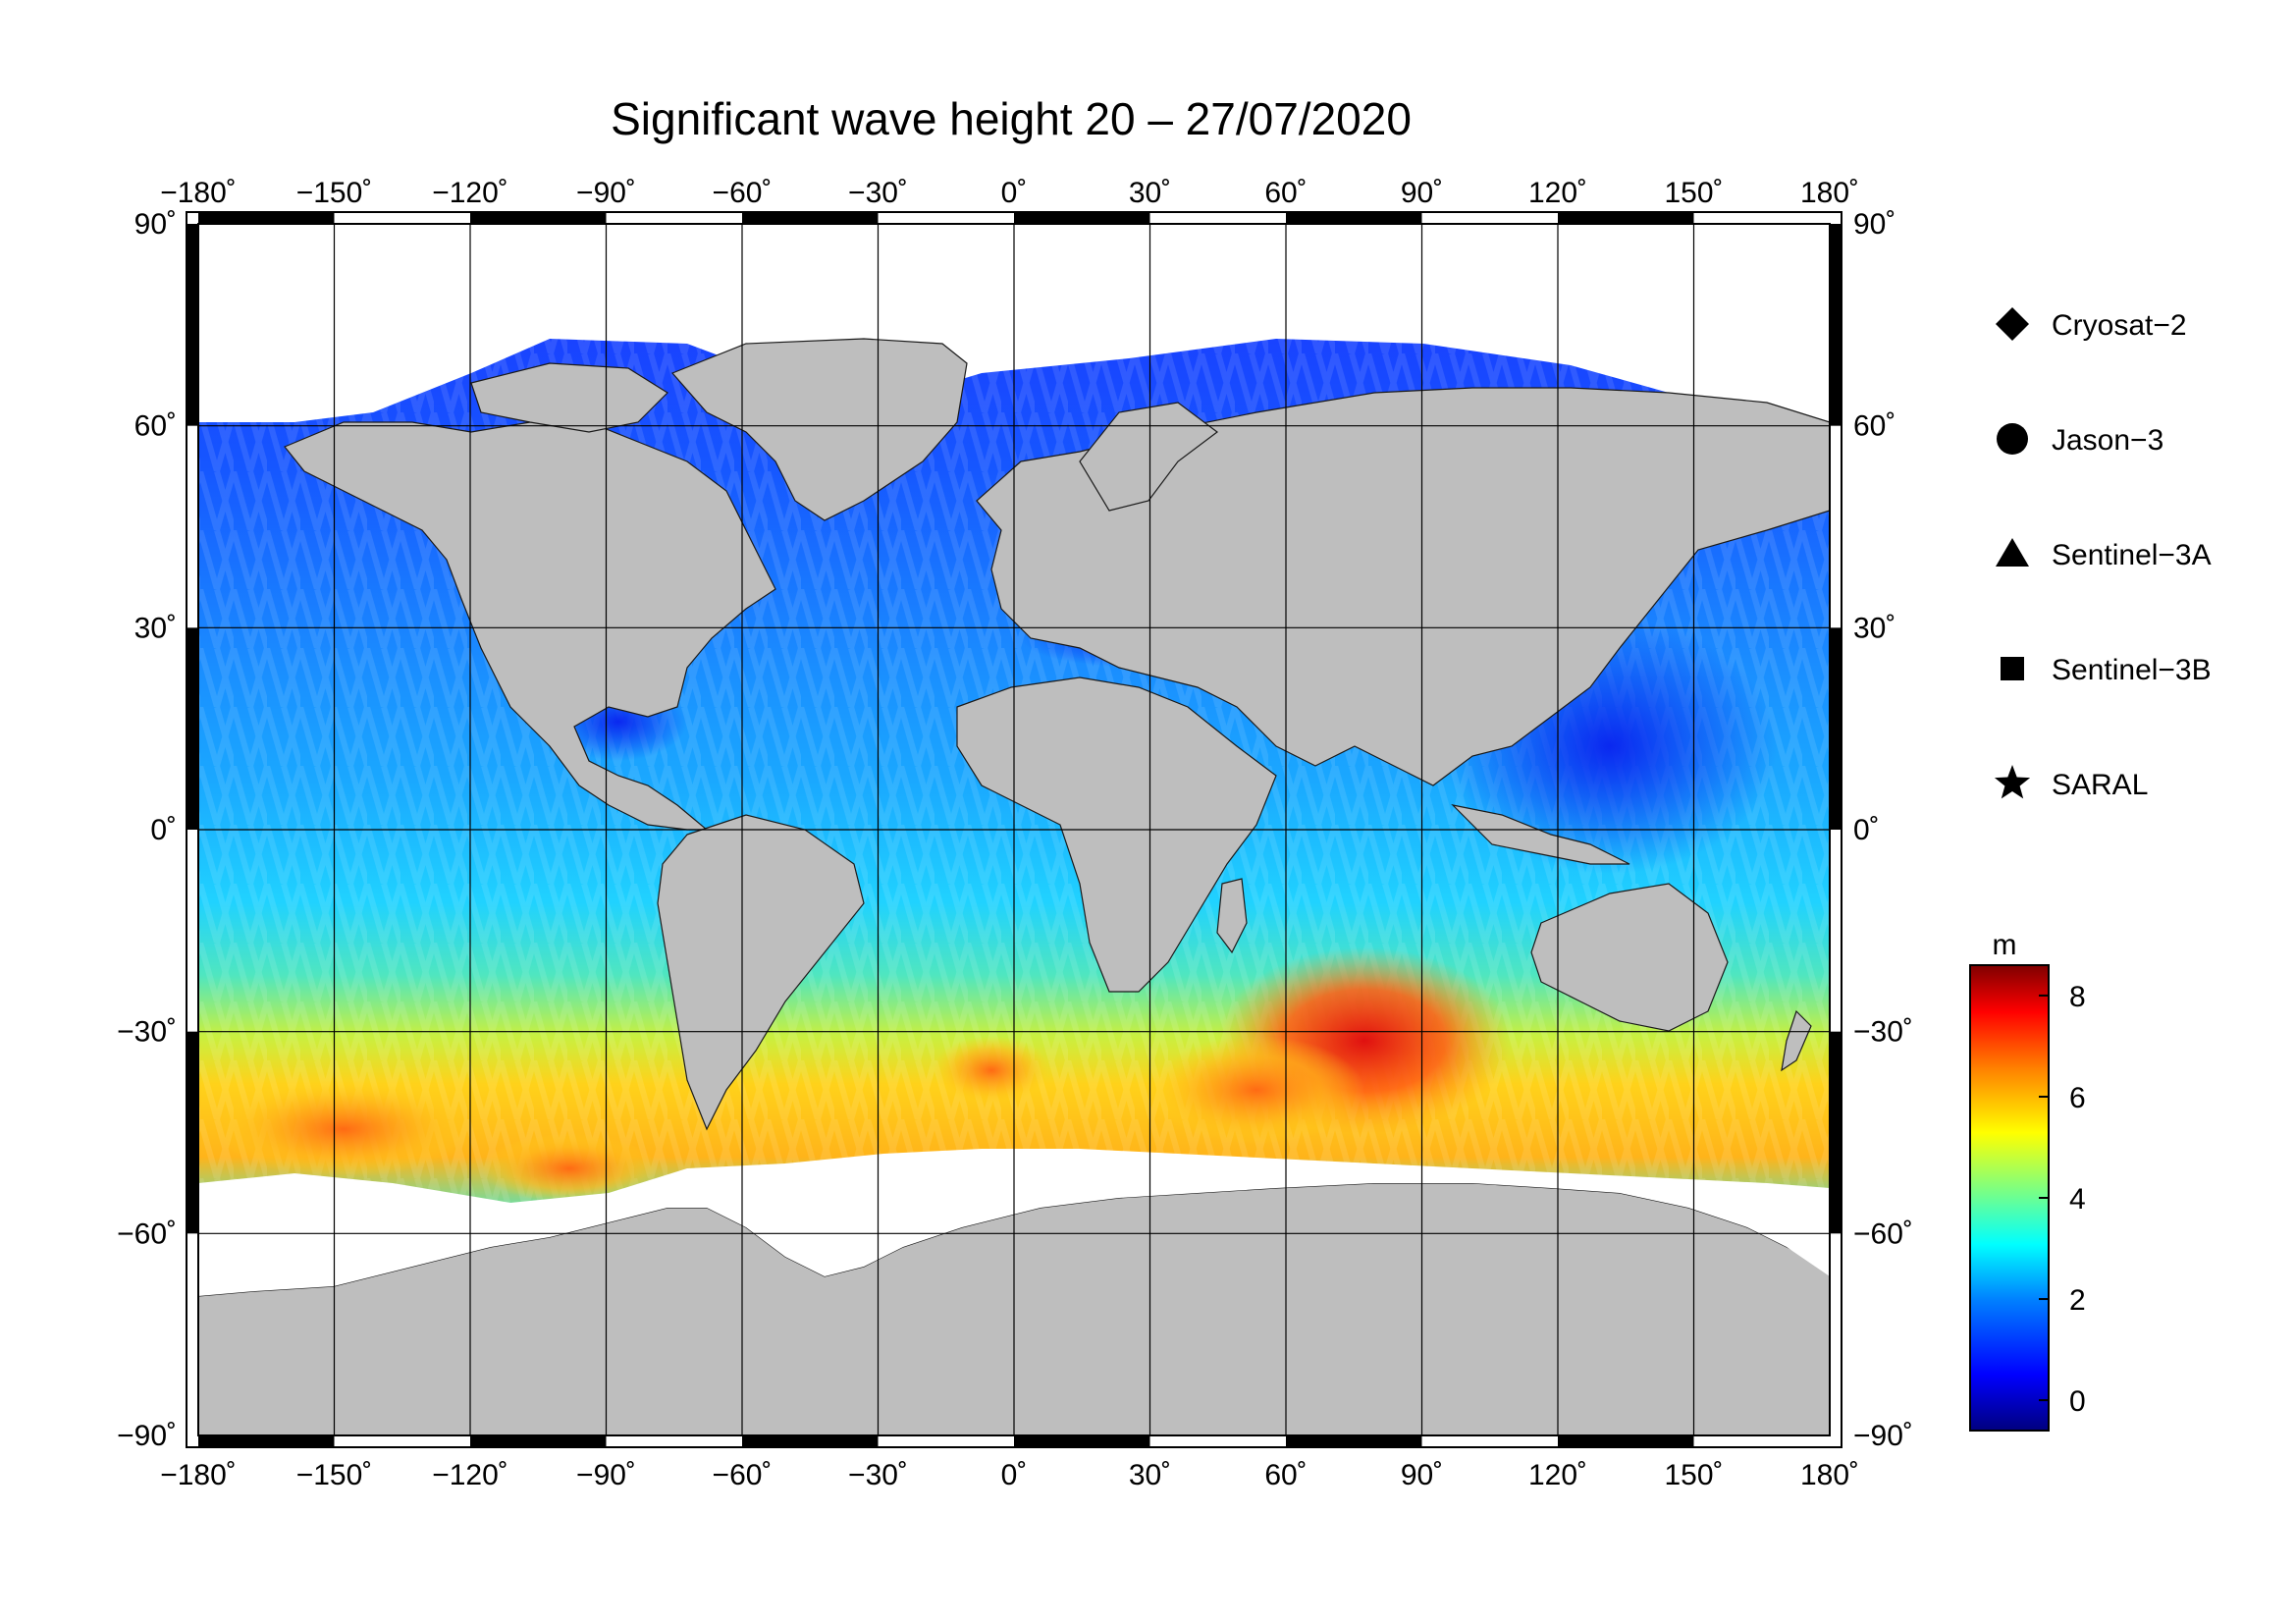 Image resolution: width=2296 pixels, height=1623 pixels. Describe the element at coordinates (1150, 1475) in the screenshot. I see `lon-tick-label-bottom: 30˚` at that location.